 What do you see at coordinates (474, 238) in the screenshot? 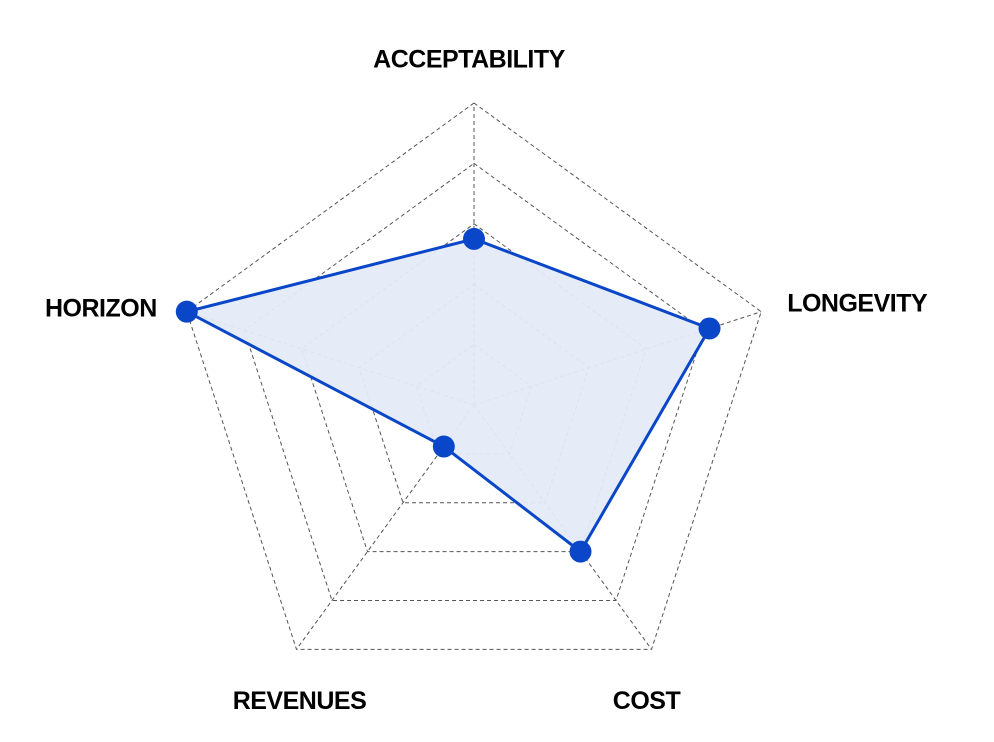
I see `data-point-acceptability` at bounding box center [474, 238].